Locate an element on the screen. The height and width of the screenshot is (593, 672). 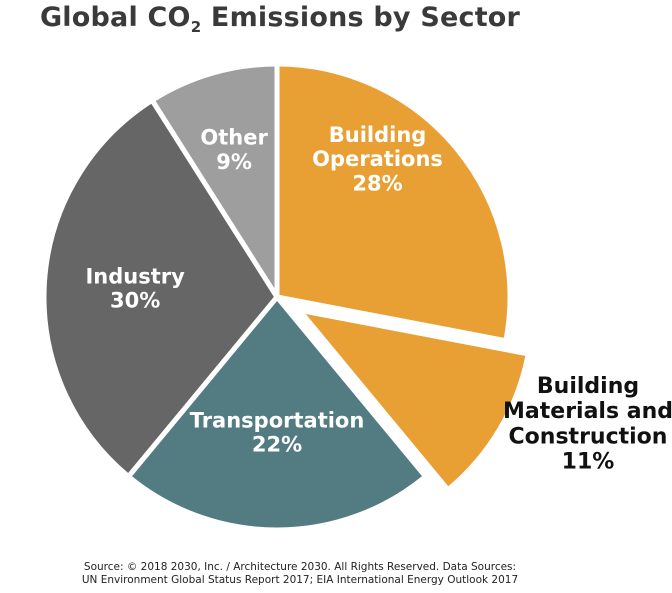
chart-title: Global CO2 Emissions by Sector is located at coordinates (280, 19).